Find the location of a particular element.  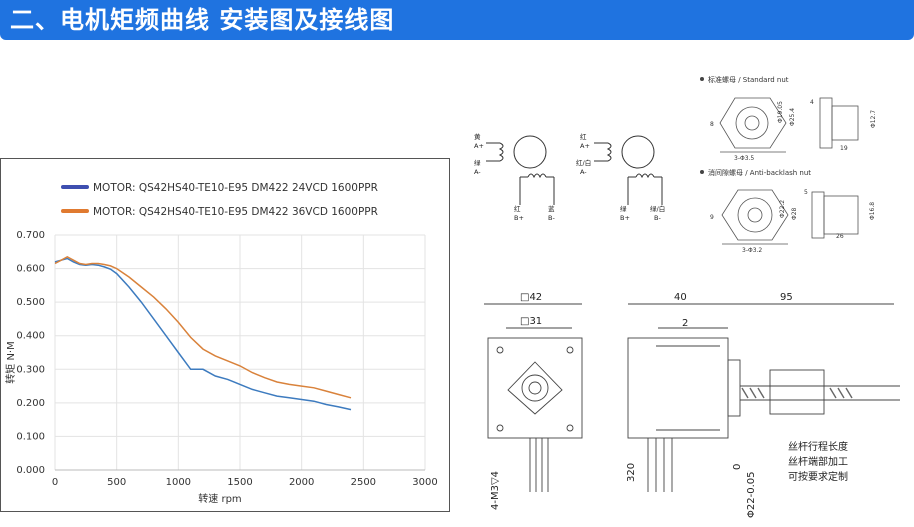

motor-front-view is located at coordinates (535, 388).